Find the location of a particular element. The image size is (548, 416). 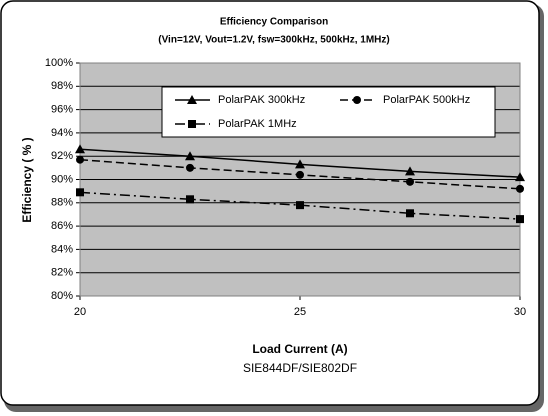

x-tick-label: 20 is located at coordinates (80, 312).